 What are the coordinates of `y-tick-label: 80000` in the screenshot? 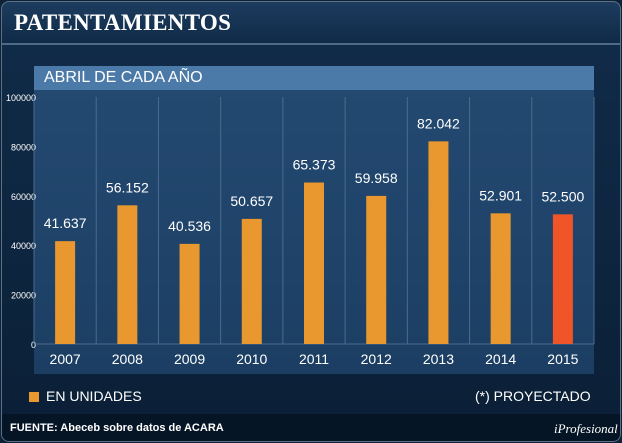 It's located at (23, 147).